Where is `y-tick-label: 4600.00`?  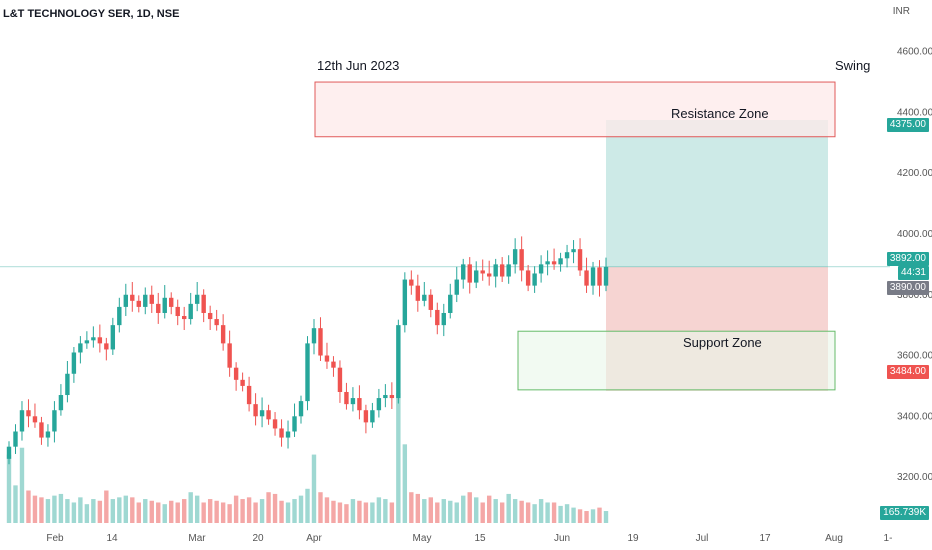 y-tick-label: 4600.00 is located at coordinates (914, 52).